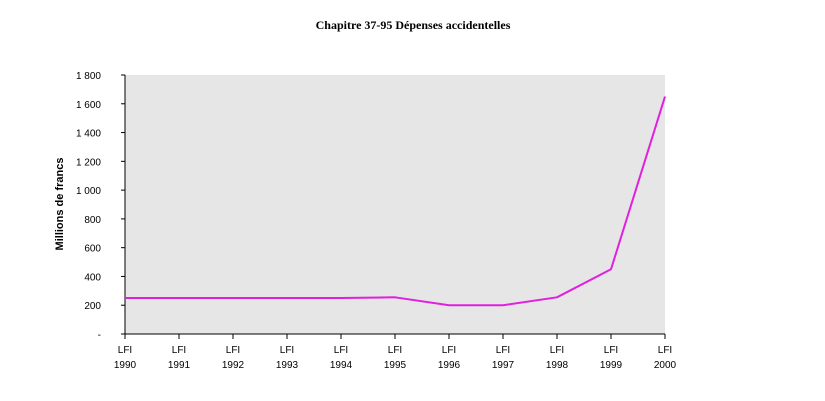  I want to click on y-axis: - 200 400 600 800 1 000 1 200 1 400 1 600 1 800, so click(101, 206).